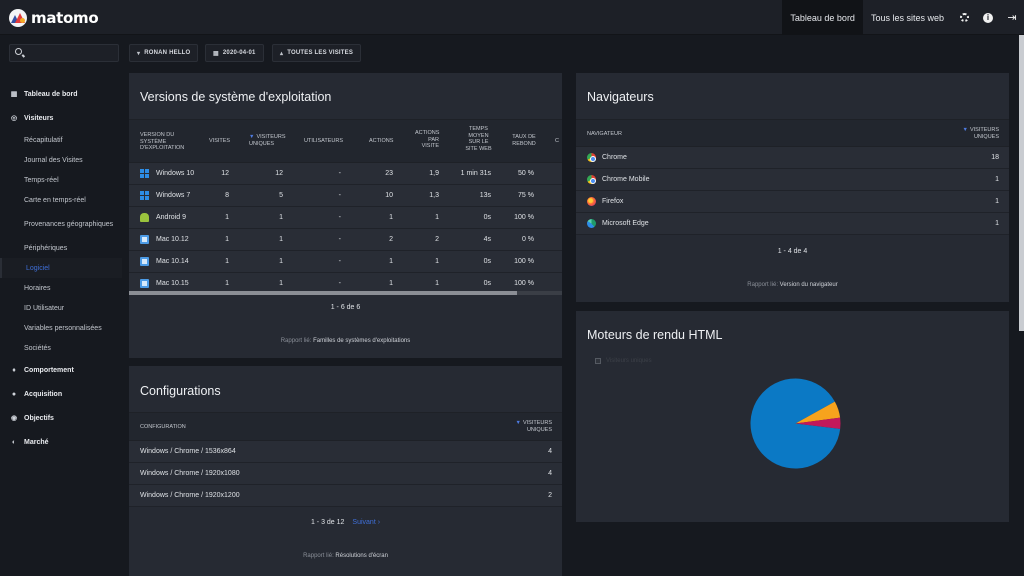  Describe the element at coordinates (54, 18) in the screenshot. I see `matomo-logo: matomo` at that location.